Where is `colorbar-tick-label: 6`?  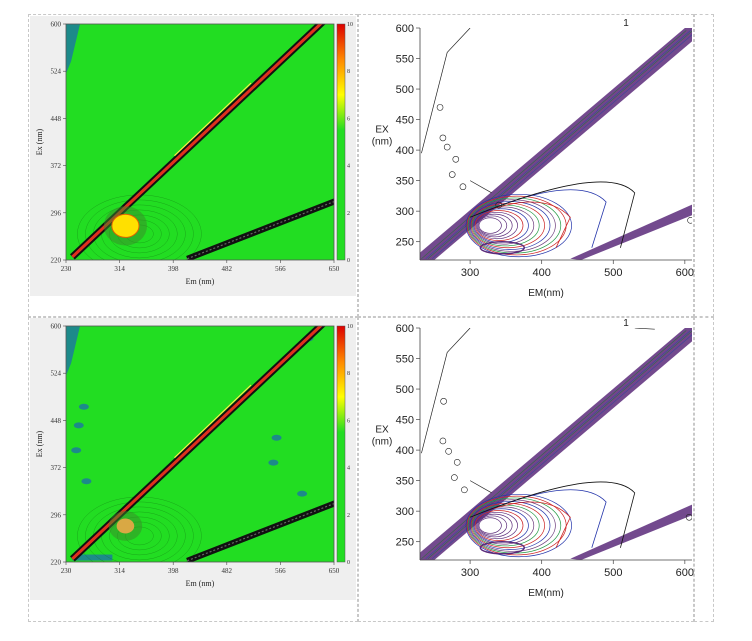 colorbar-tick-label: 6 is located at coordinates (348, 119).